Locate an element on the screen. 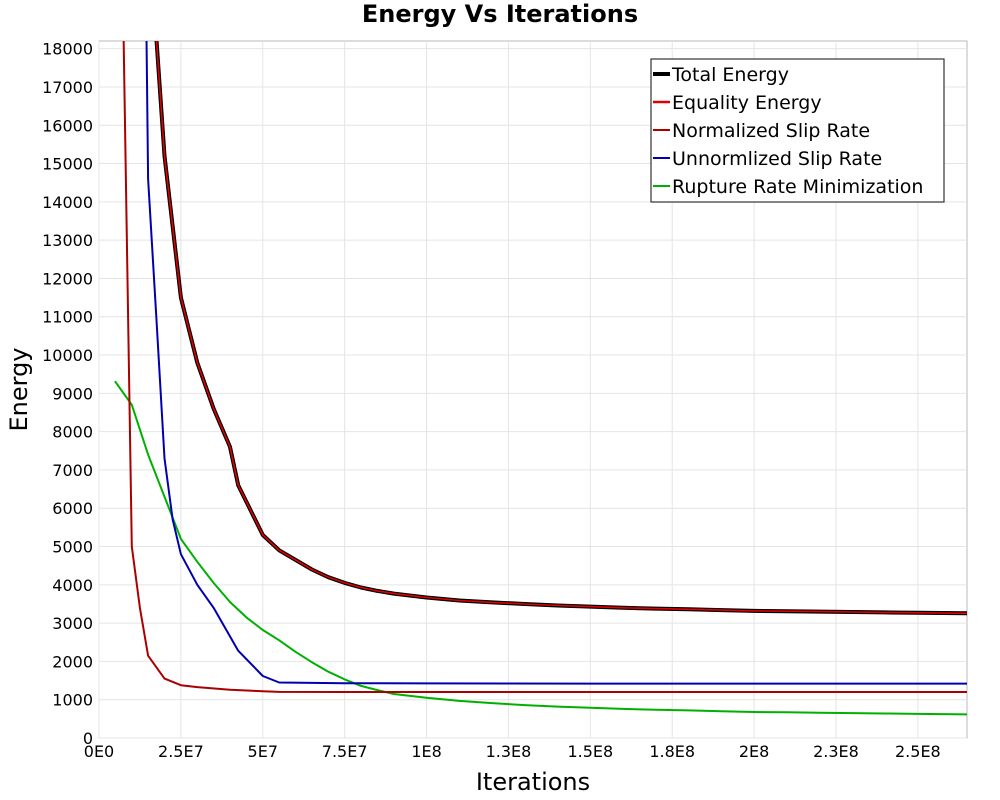  y-tick-label: 8000 is located at coordinates (72, 432).